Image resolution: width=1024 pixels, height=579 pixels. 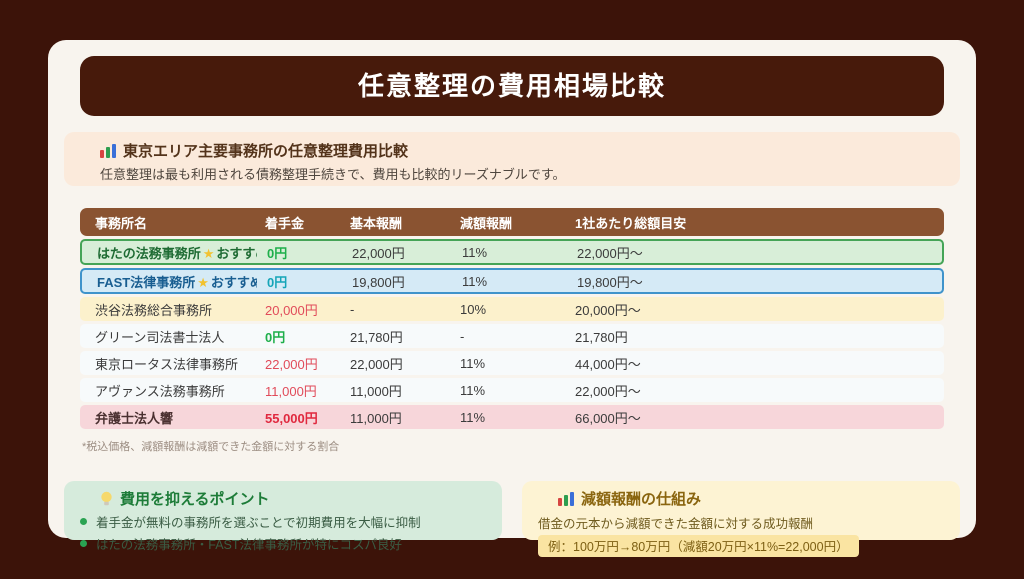 I want to click on page-title: 任意整理の費用相場比較, so click(x=512, y=86).